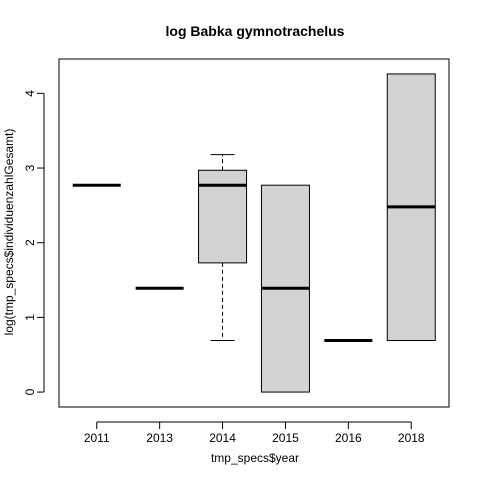 The image size is (480, 480). What do you see at coordinates (285, 438) in the screenshot?
I see `x-tick-label: 2015` at bounding box center [285, 438].